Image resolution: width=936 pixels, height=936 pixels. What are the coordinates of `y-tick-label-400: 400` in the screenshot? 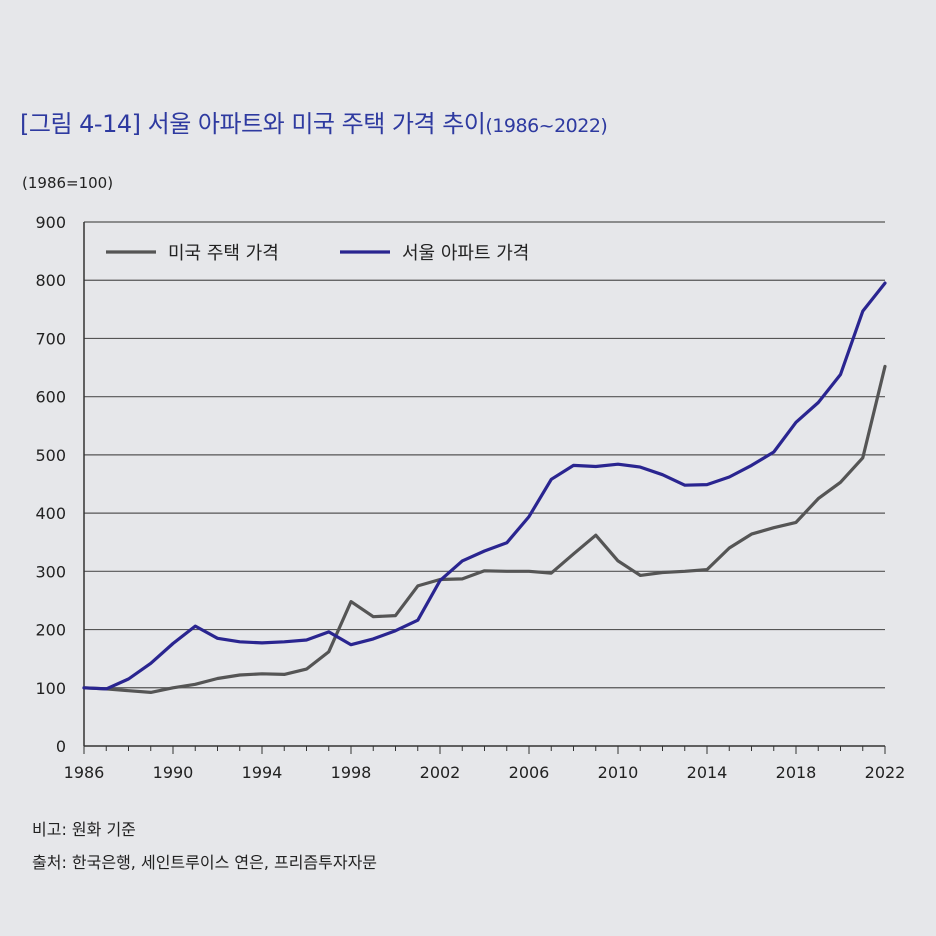 It's located at (50, 513).